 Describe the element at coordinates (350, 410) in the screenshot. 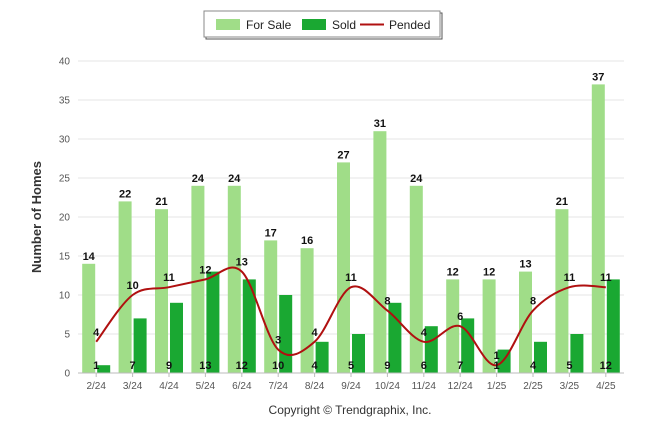

I see `copyright-text: Copyright © Trendgraphix, Inc.` at that location.